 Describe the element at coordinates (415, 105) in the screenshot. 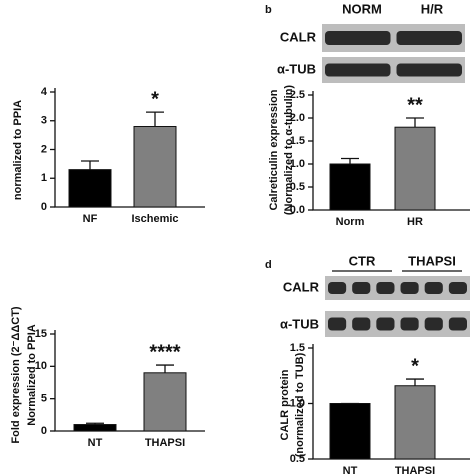

I see `significance: **` at that location.